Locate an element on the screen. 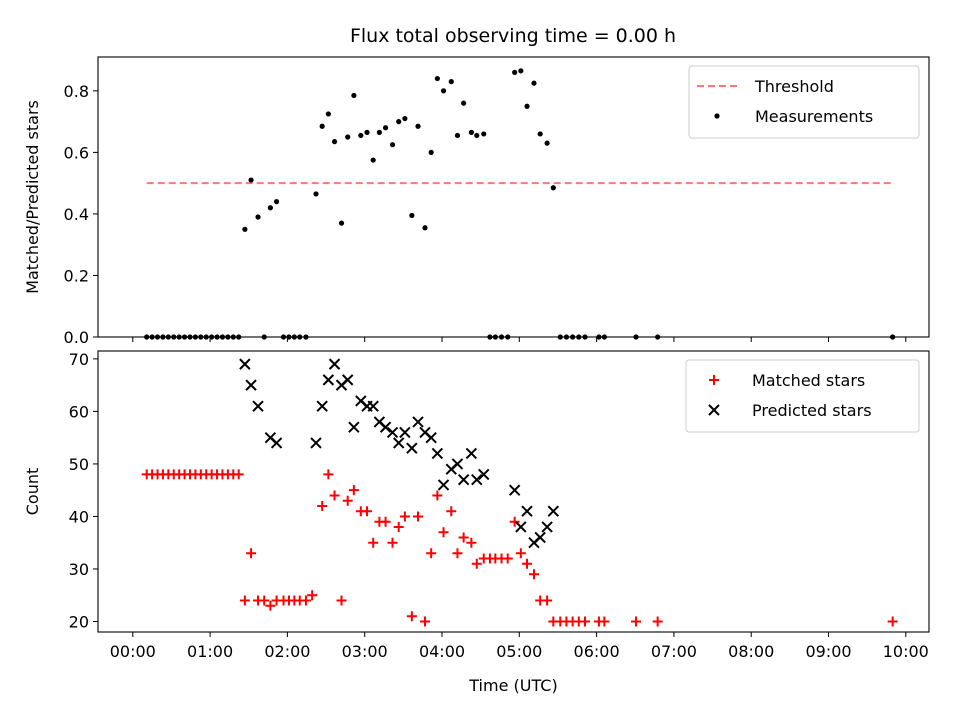  legend: Matched stars Predicted stars is located at coordinates (802, 396).